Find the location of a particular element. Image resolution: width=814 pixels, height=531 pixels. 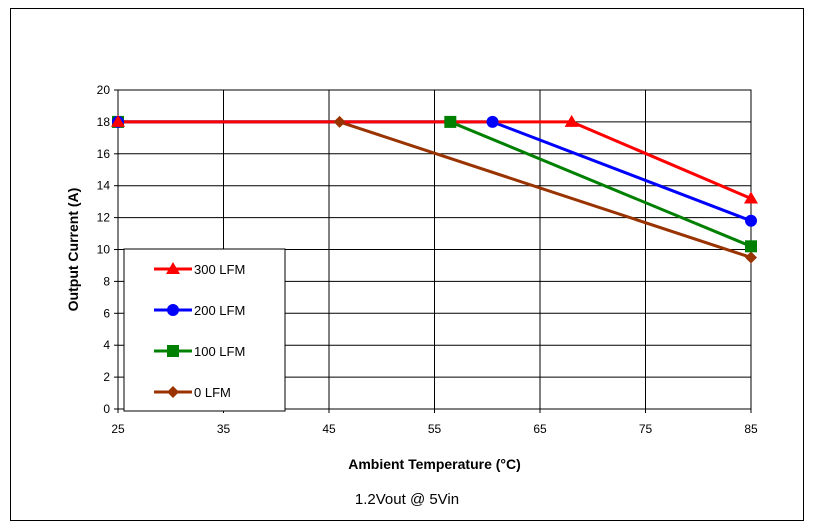

y-tick-label: 16 is located at coordinates (104, 154).